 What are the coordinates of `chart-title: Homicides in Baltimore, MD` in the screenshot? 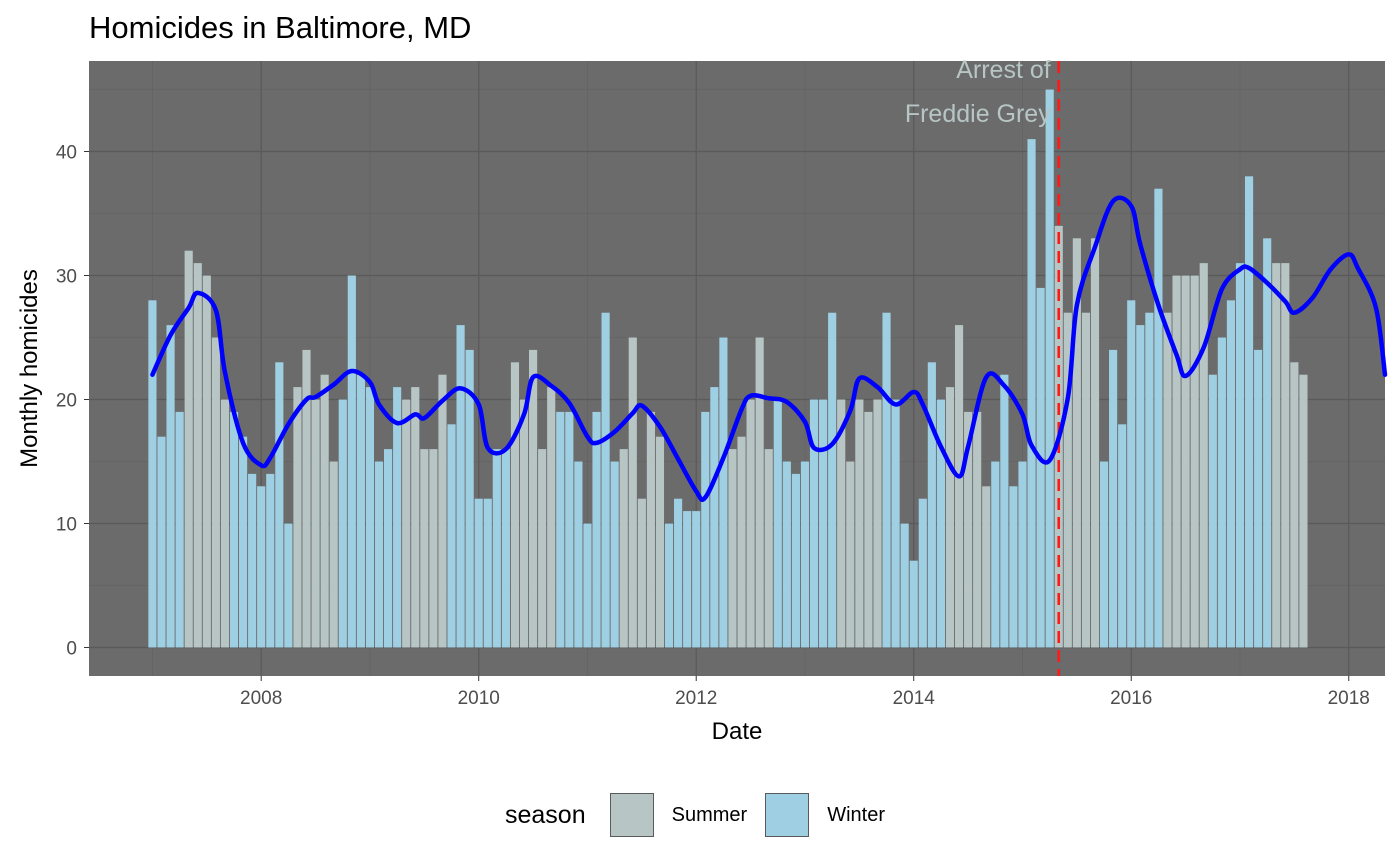 It's located at (280, 27).